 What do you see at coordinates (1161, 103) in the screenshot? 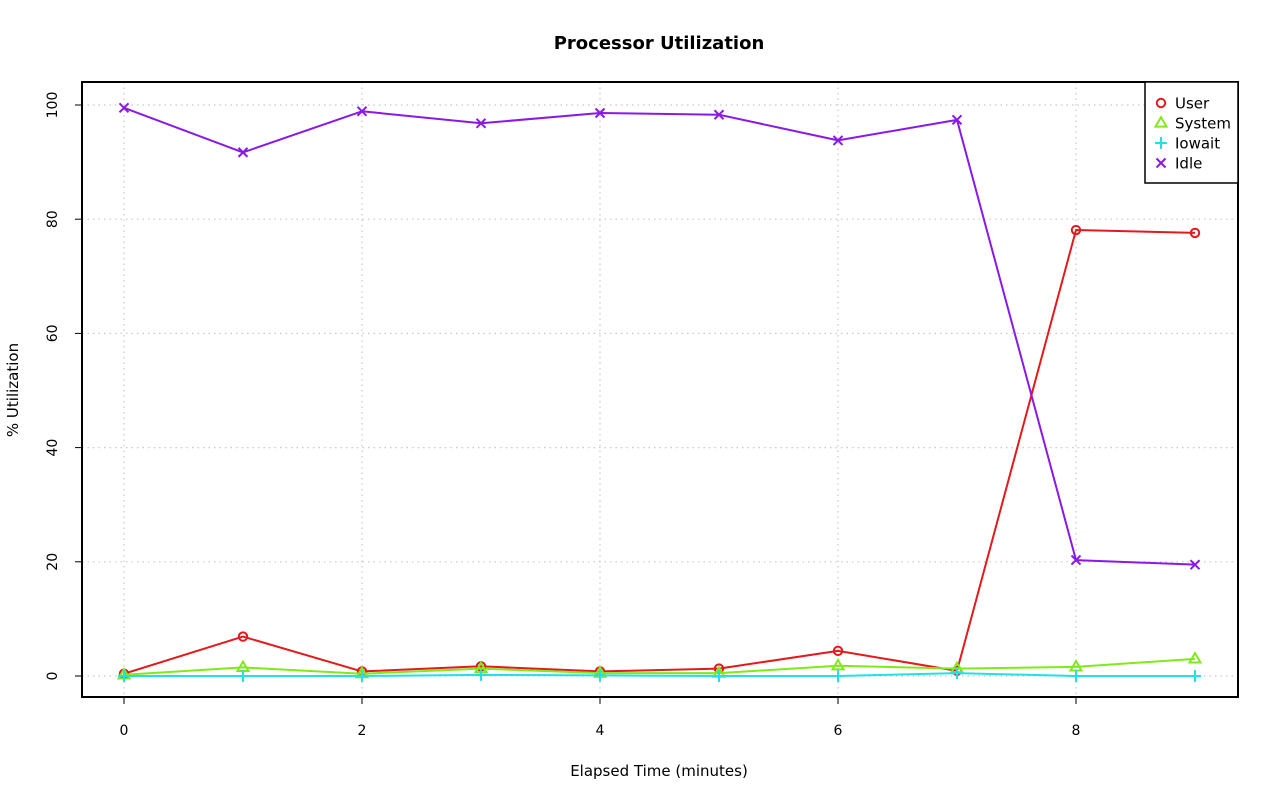
I see `legend-marker-user` at bounding box center [1161, 103].